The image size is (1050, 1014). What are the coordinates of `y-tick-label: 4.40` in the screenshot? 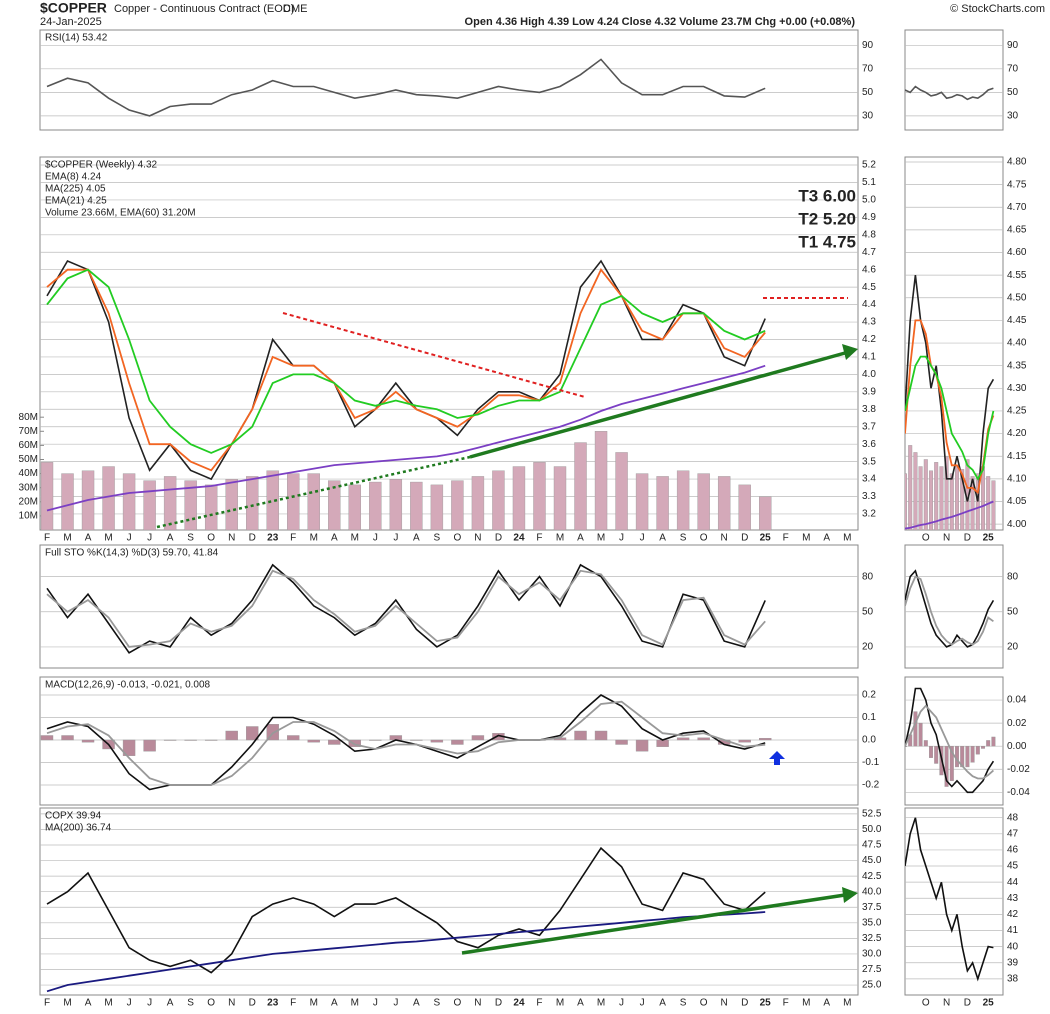 It's located at (1017, 343).